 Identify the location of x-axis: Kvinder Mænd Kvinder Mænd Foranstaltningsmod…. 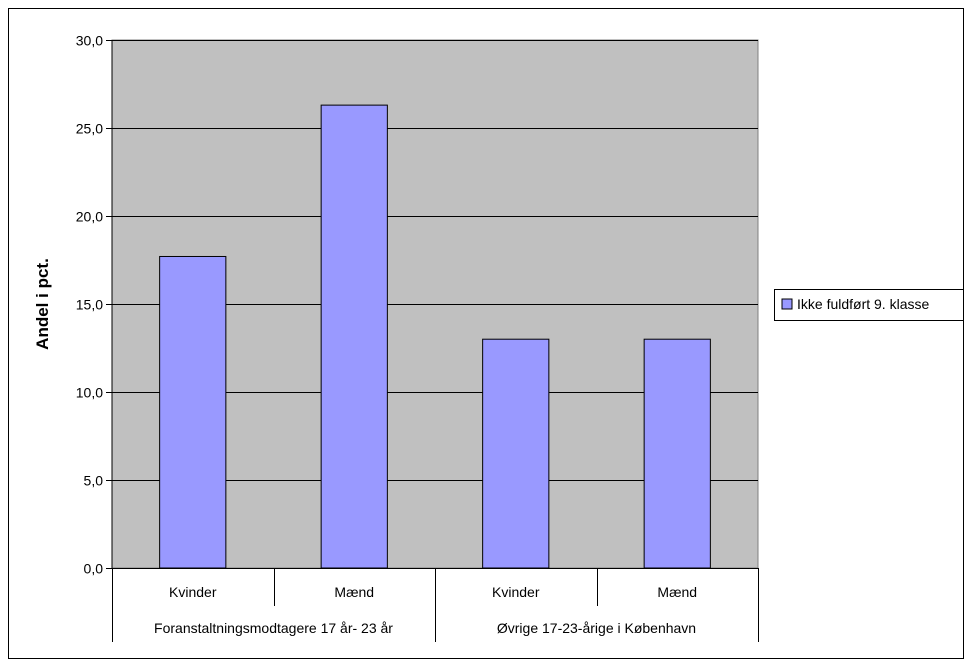
(435, 605).